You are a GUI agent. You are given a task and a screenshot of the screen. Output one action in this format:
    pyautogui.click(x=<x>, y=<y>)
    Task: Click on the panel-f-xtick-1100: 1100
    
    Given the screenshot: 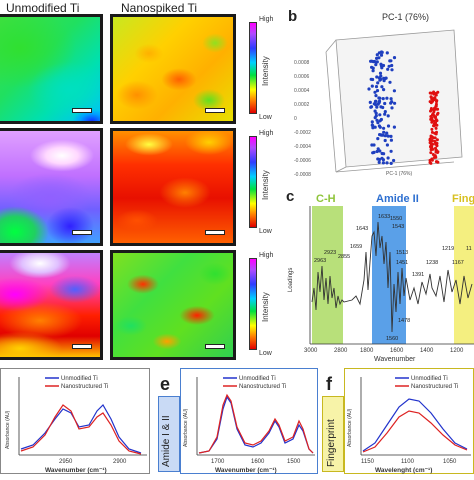 What is the action you would take?
    pyautogui.click(x=408, y=462)
    